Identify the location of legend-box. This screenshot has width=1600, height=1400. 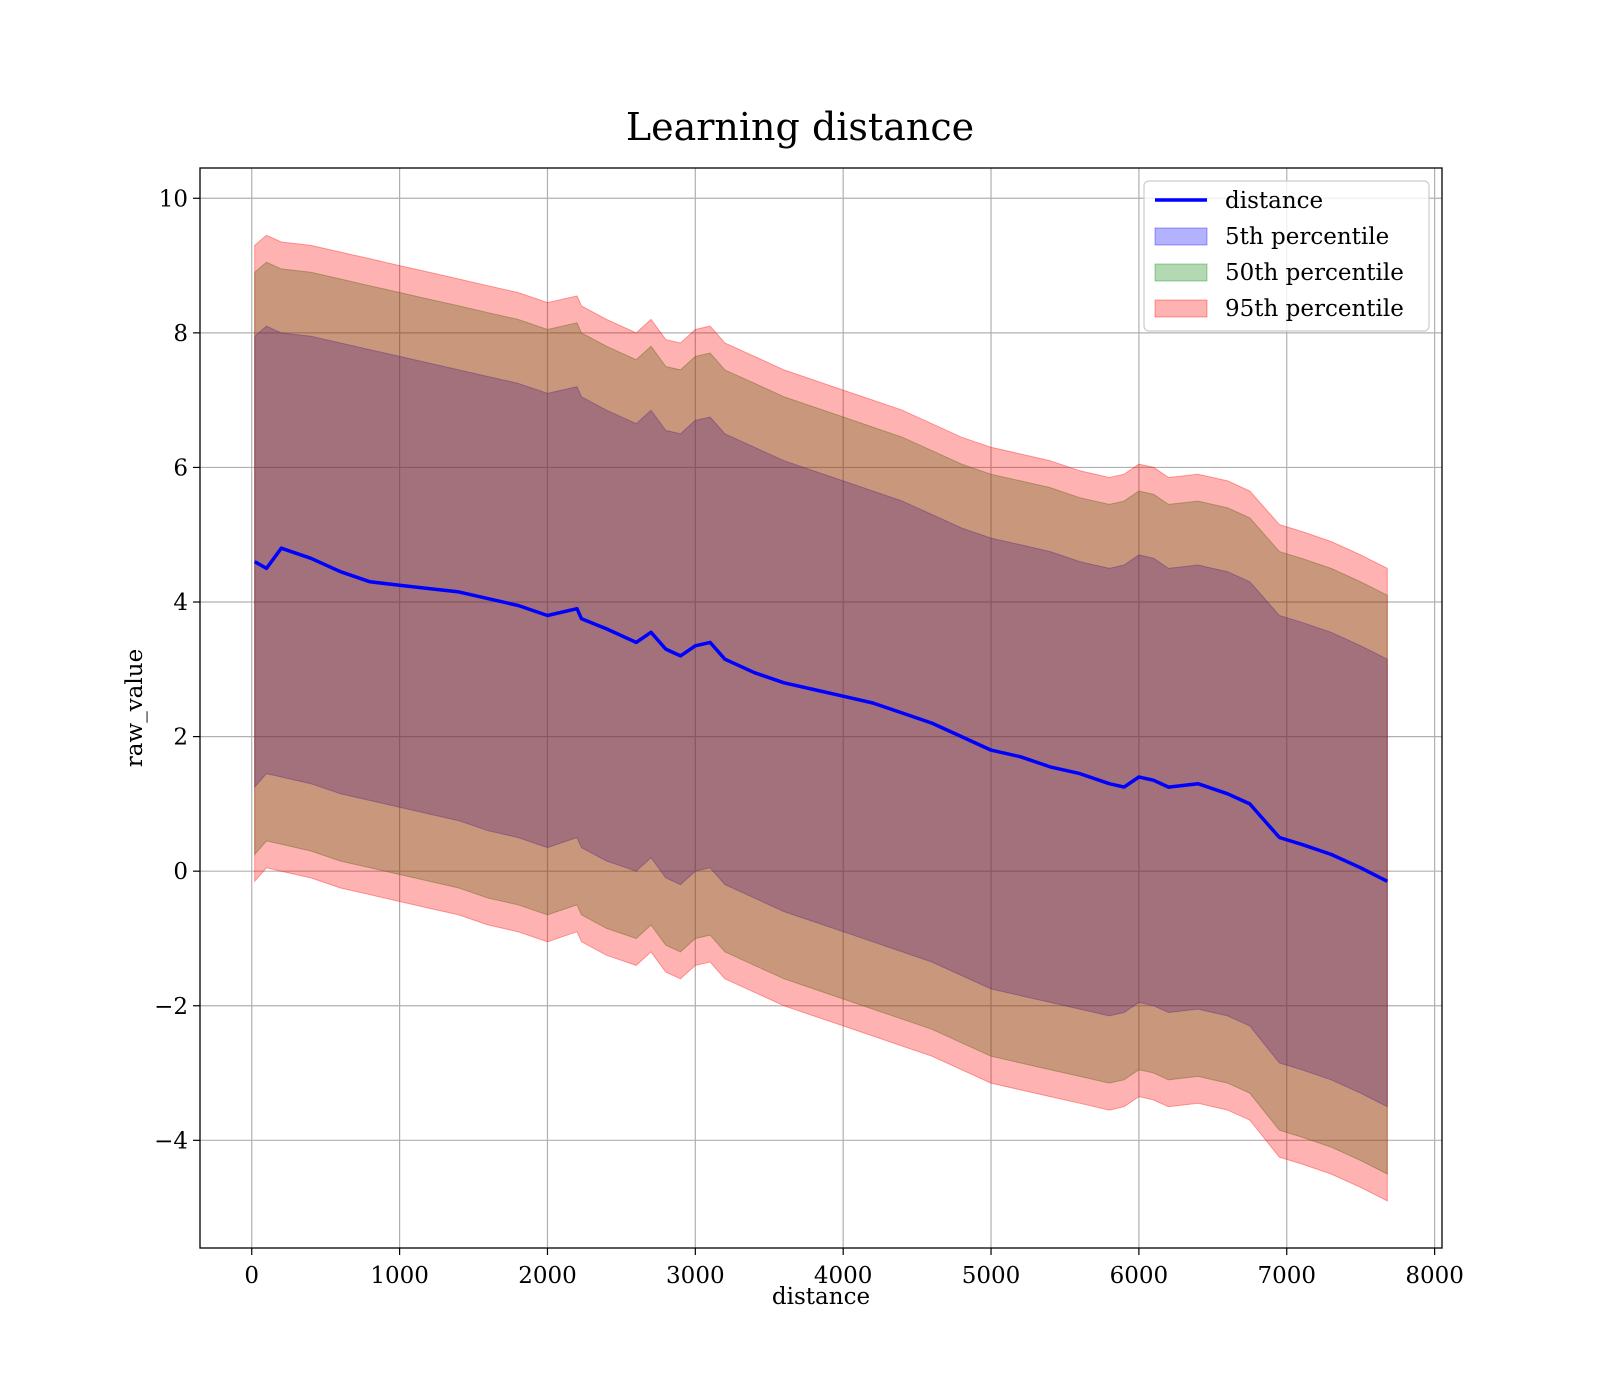
(1286, 256).